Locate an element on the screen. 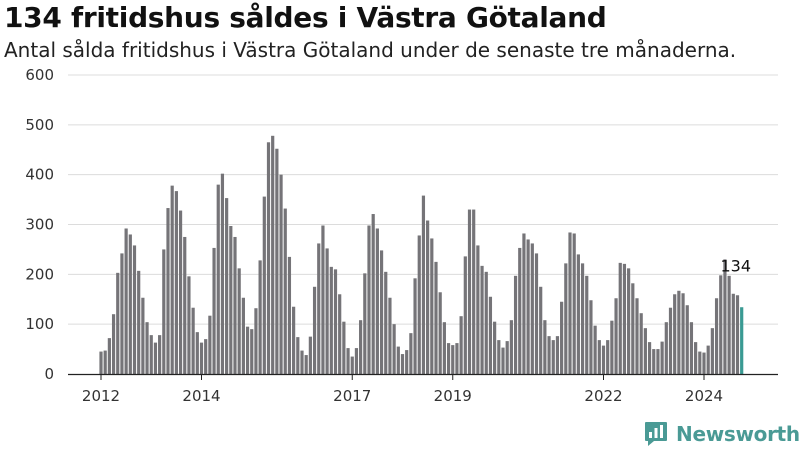  page-title: 134 fritidshus såldes i Västra Götaland is located at coordinates (305, 17).